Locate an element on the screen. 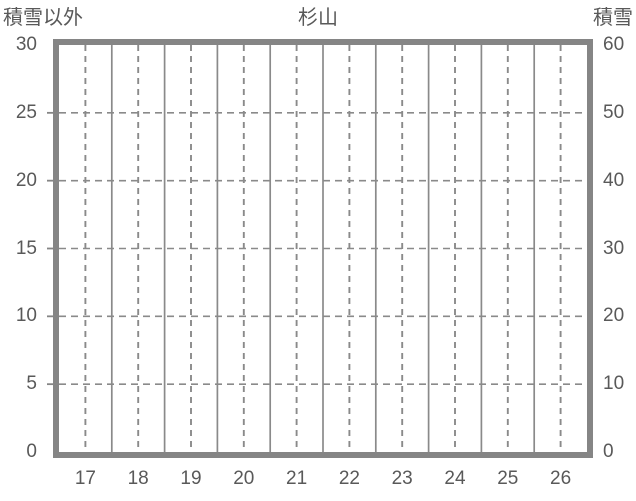 The height and width of the screenshot is (501, 636). x-axis-tick-label: 18 is located at coordinates (138, 478).